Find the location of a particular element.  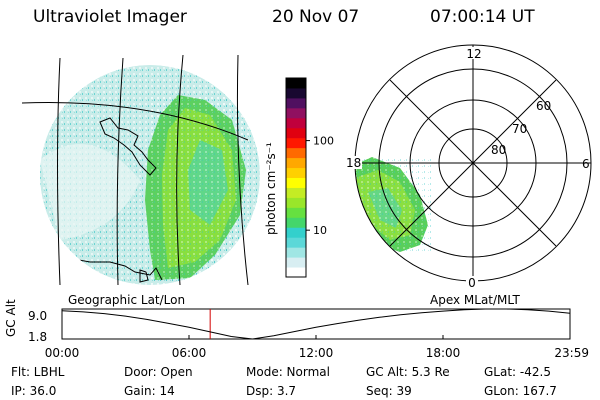

colorbar-tick-label: 10 is located at coordinates (320, 230).